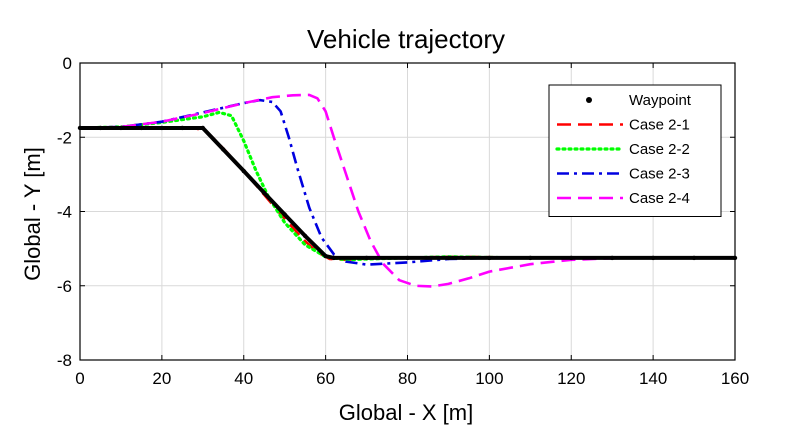 This screenshot has height=442, width=800. I want to click on y-axis-label: Global - Y [m], so click(32, 214).